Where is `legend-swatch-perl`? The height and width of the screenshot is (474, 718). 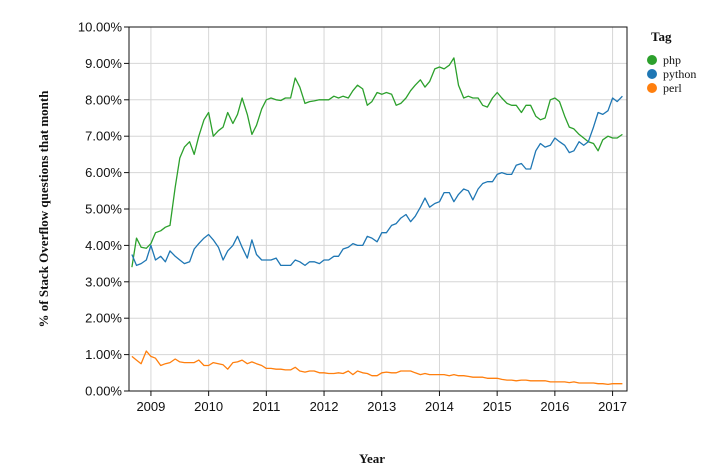
legend-swatch-perl is located at coordinates (652, 88).